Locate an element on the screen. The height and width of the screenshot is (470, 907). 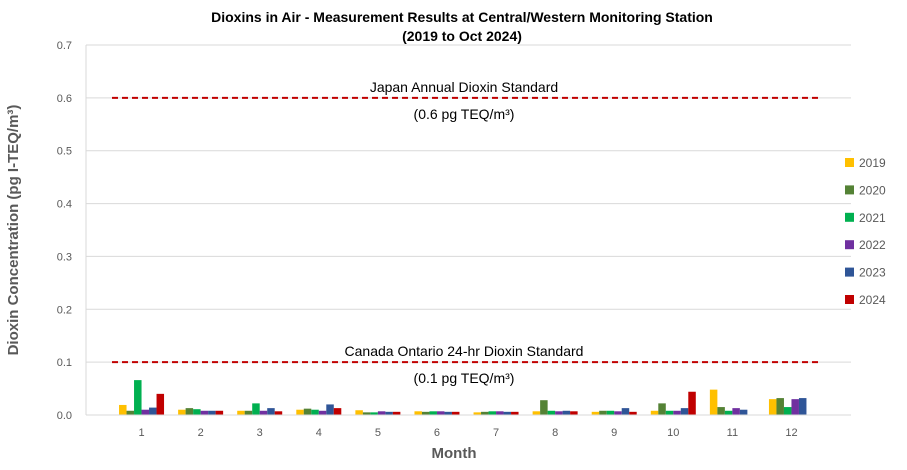
x-tick-label: 2 is located at coordinates (201, 433).